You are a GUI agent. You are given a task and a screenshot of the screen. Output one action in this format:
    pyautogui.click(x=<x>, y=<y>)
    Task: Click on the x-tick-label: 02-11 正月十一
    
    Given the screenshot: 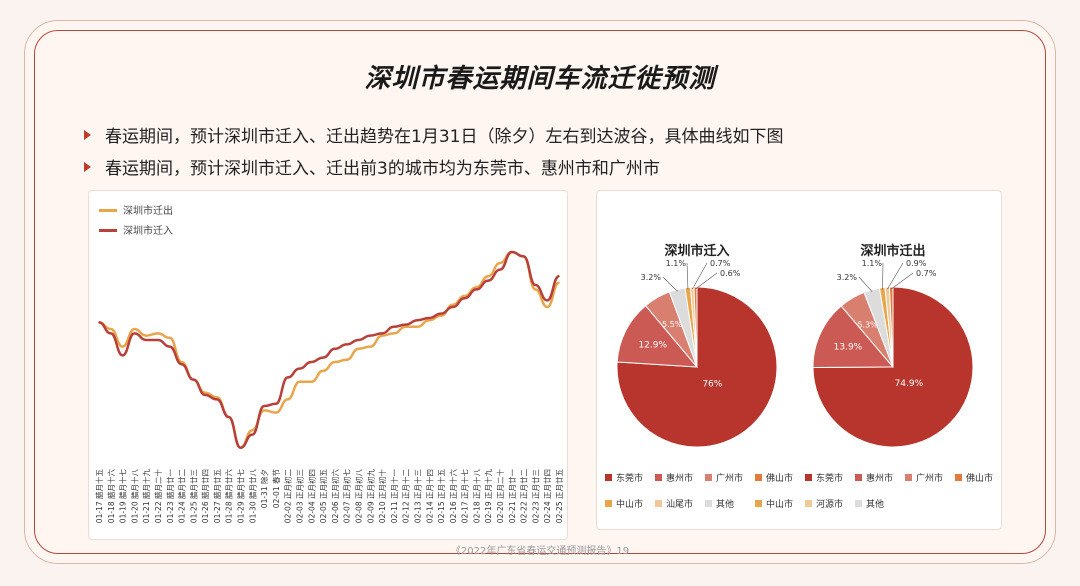 What is the action you would take?
    pyautogui.click(x=394, y=496)
    